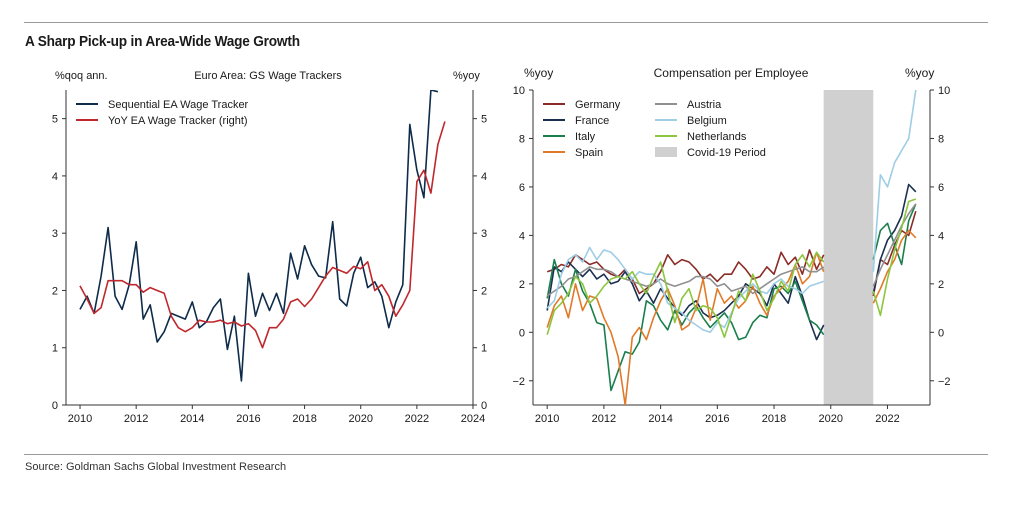  I want to click on page-title: A Sharp Pick-up in Area-Wide Wage Growth, so click(162, 42).